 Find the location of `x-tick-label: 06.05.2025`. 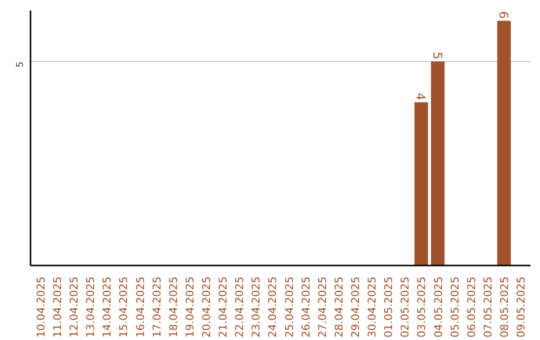

x-tick-label: 06.05.2025 is located at coordinates (471, 307).